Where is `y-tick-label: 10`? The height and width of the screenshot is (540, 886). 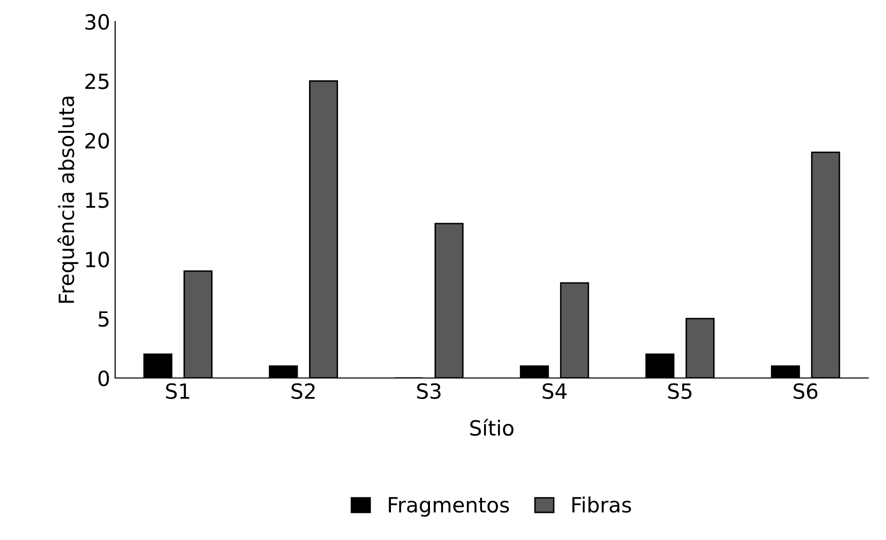
y-tick-label: 10 is located at coordinates (97, 260).